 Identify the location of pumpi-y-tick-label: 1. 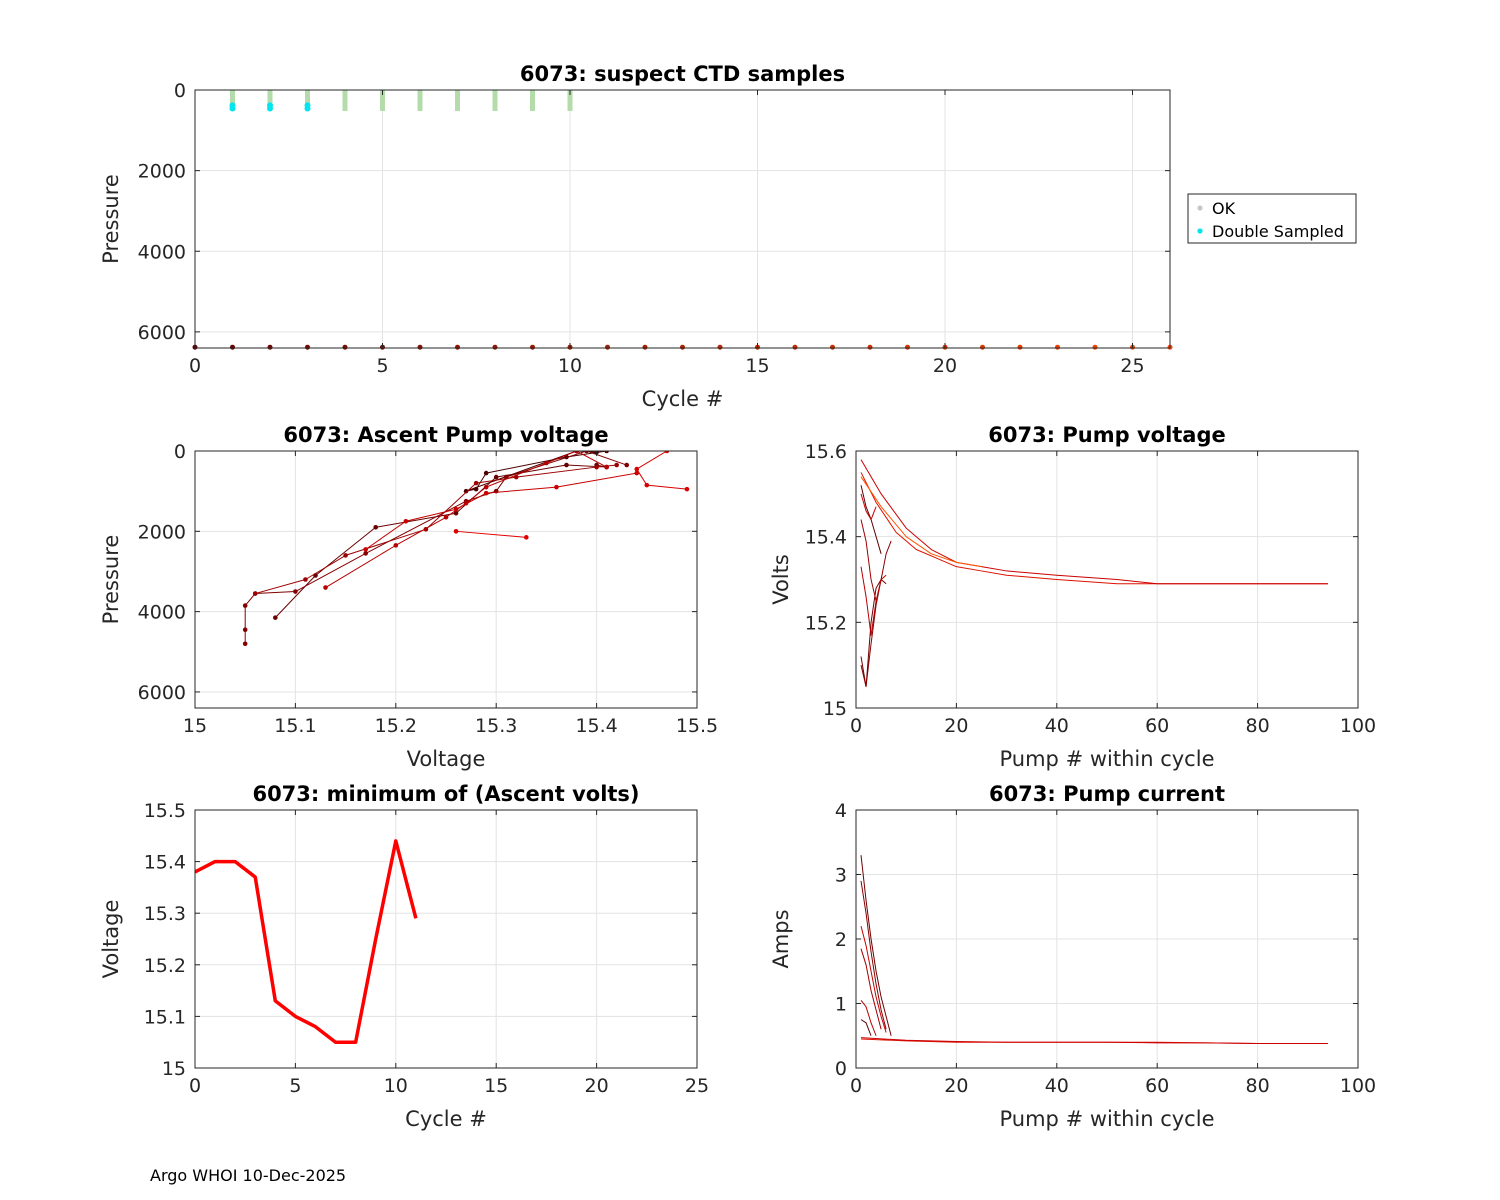
(841, 1005).